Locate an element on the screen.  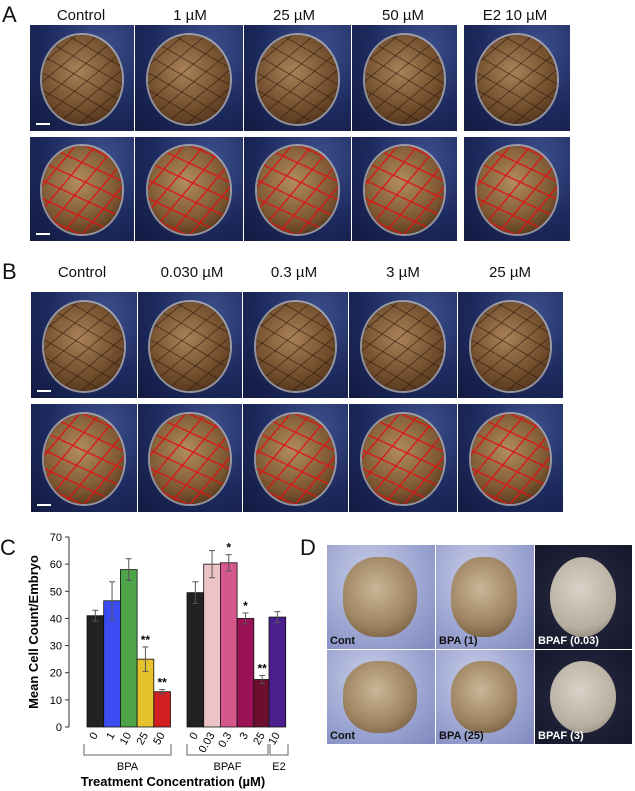
y-tick-label: 70 is located at coordinates (56, 538).